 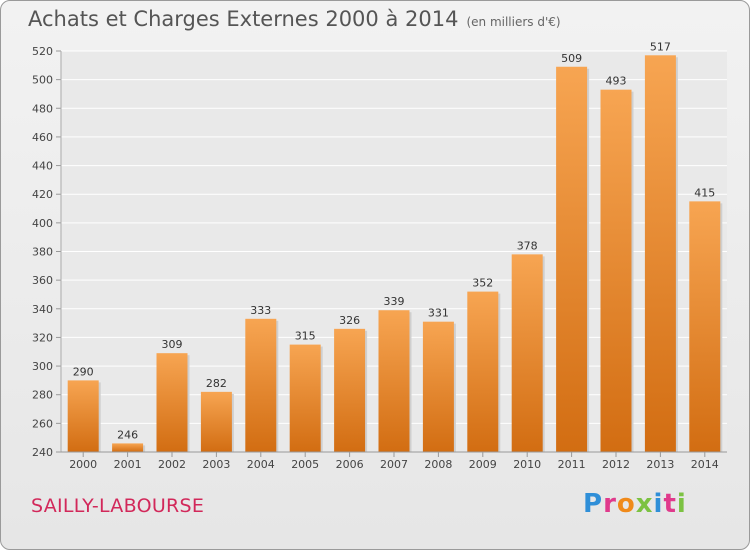 What do you see at coordinates (527, 464) in the screenshot?
I see `x-tick-label: 2010` at bounding box center [527, 464].